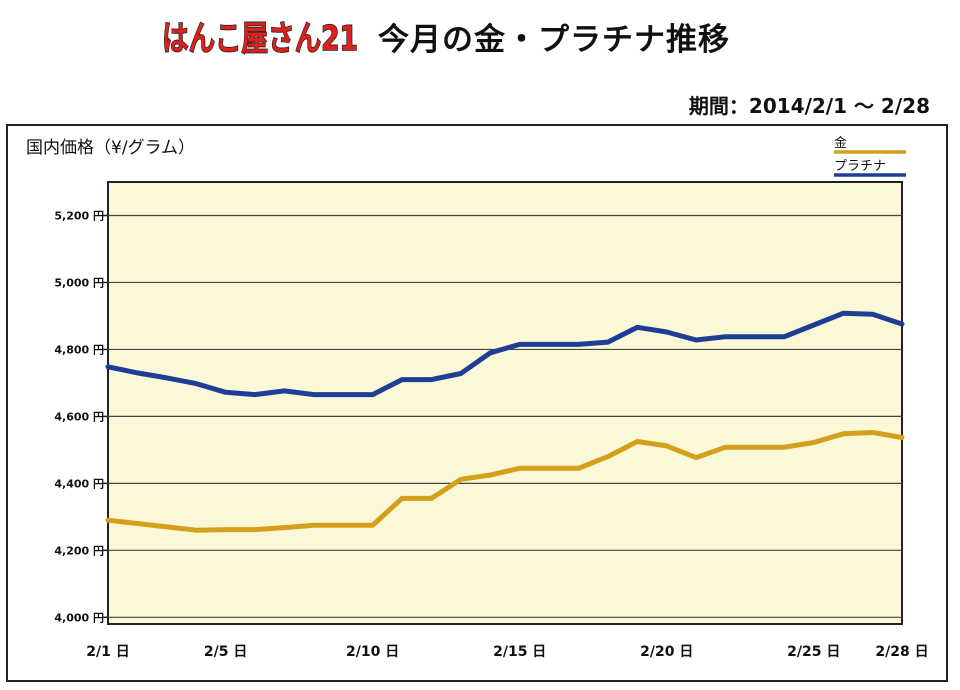 The image size is (960, 690). I want to click on y-axis-label: 国内価格（¥/グラム）, so click(110, 148).